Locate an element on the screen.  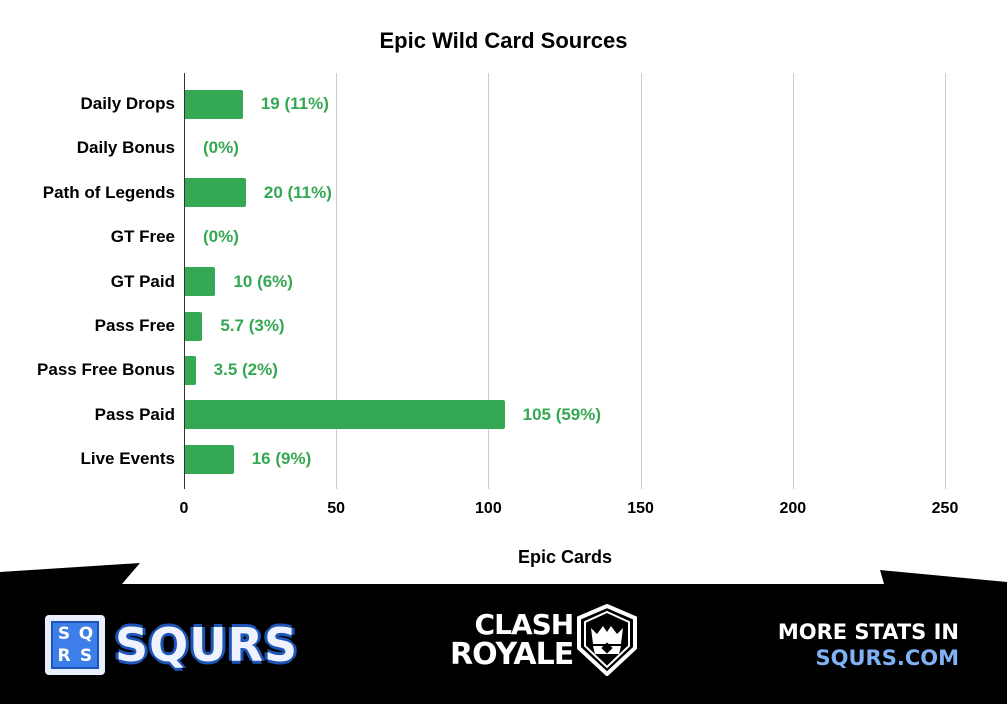
logo-letter: R is located at coordinates (64, 656).